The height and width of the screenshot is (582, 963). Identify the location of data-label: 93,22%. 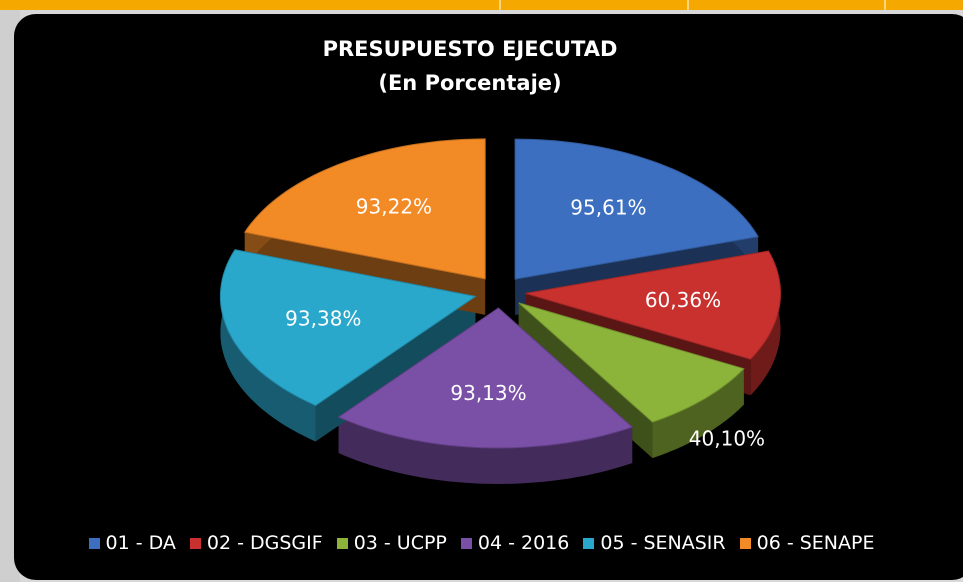
(394, 207).